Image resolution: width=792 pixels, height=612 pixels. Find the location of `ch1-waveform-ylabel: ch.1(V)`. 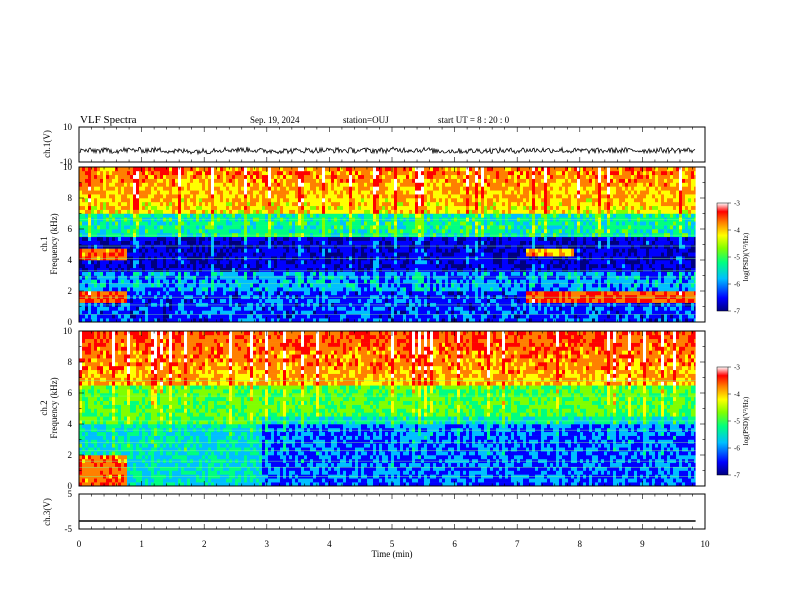

ch1-waveform-ylabel: ch.1(V) is located at coordinates (47, 144).